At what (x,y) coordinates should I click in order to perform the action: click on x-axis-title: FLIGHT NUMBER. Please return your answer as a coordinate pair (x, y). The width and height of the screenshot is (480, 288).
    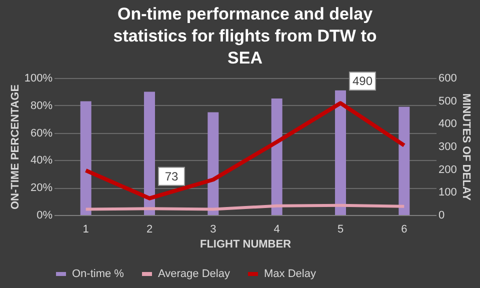
    Looking at the image, I should click on (246, 244).